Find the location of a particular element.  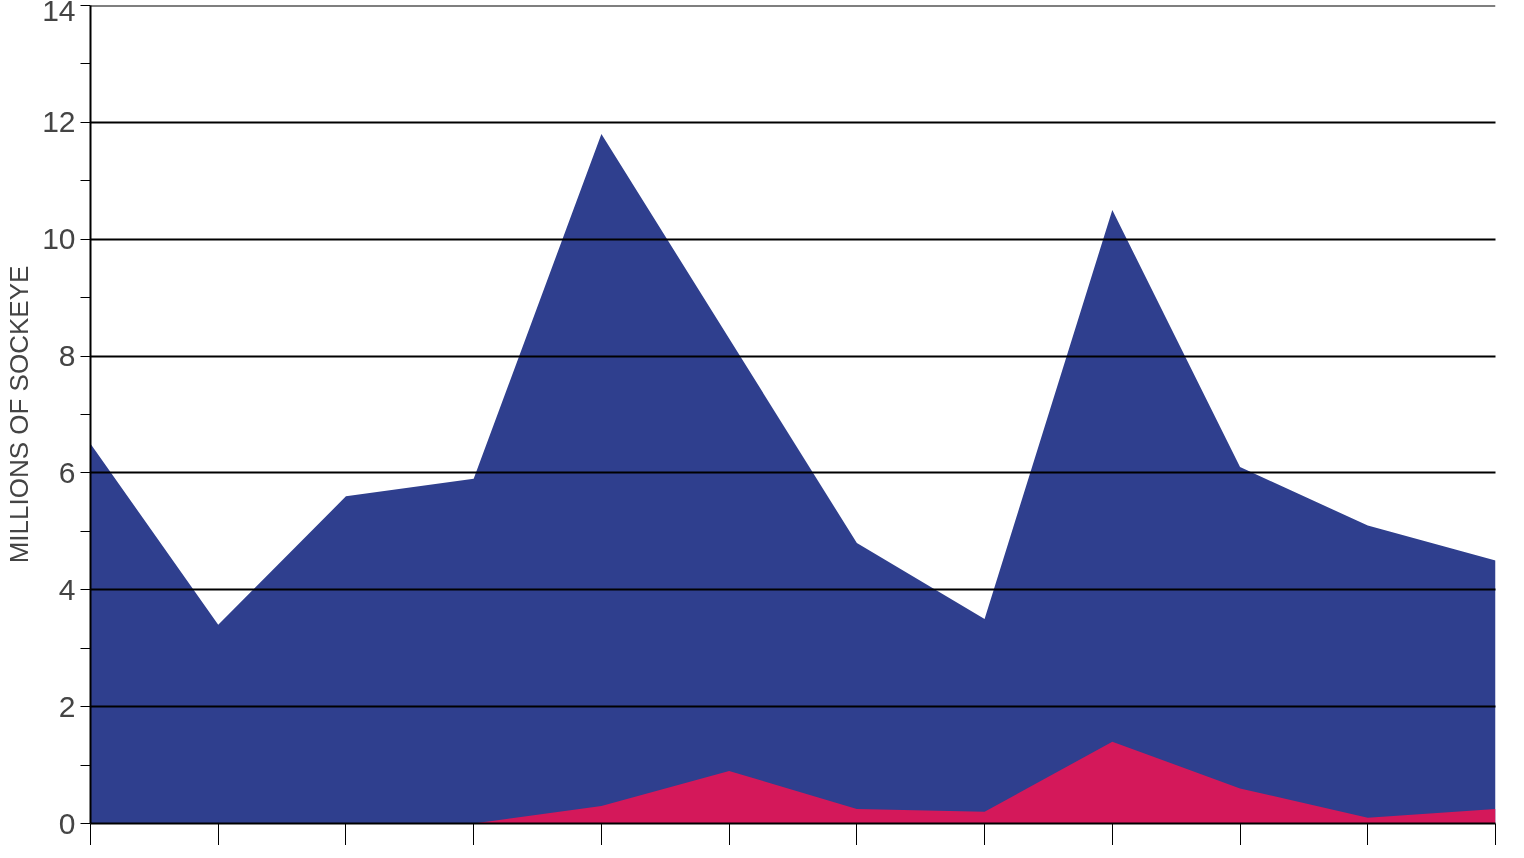

y-tick-label: 8 is located at coordinates (67, 356).